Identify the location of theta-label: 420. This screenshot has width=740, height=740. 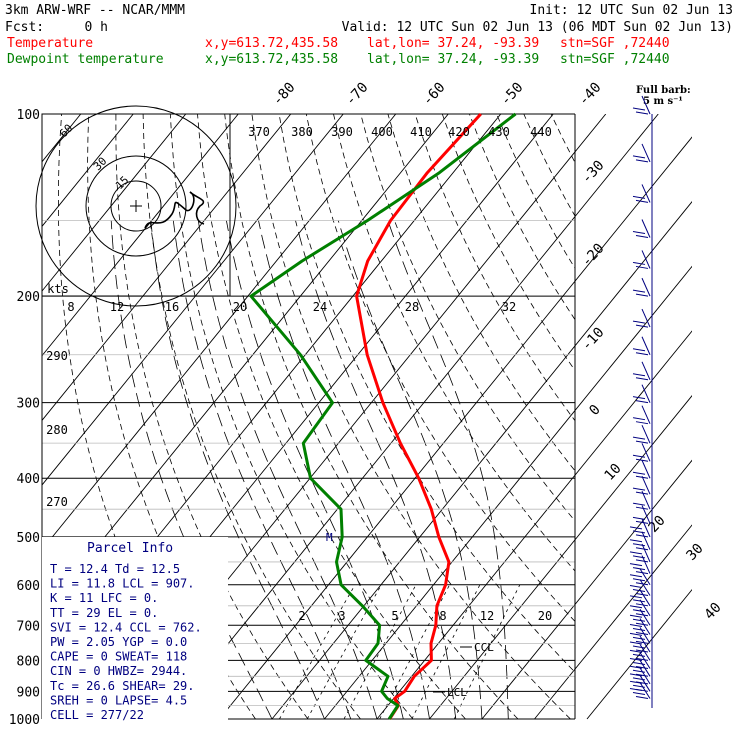
(459, 132).